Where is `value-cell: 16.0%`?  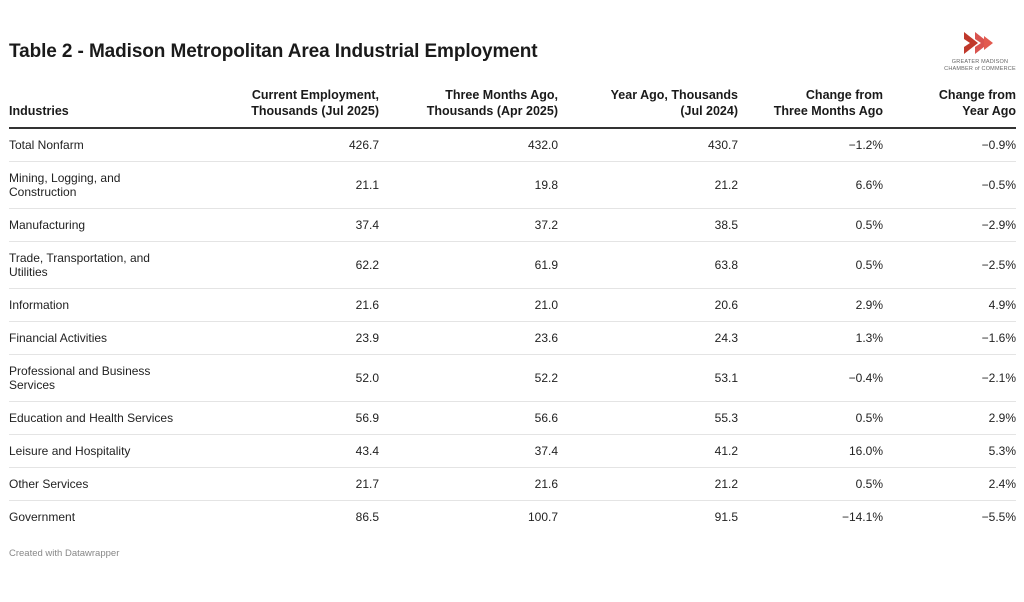
value-cell: 16.0% is located at coordinates (810, 451).